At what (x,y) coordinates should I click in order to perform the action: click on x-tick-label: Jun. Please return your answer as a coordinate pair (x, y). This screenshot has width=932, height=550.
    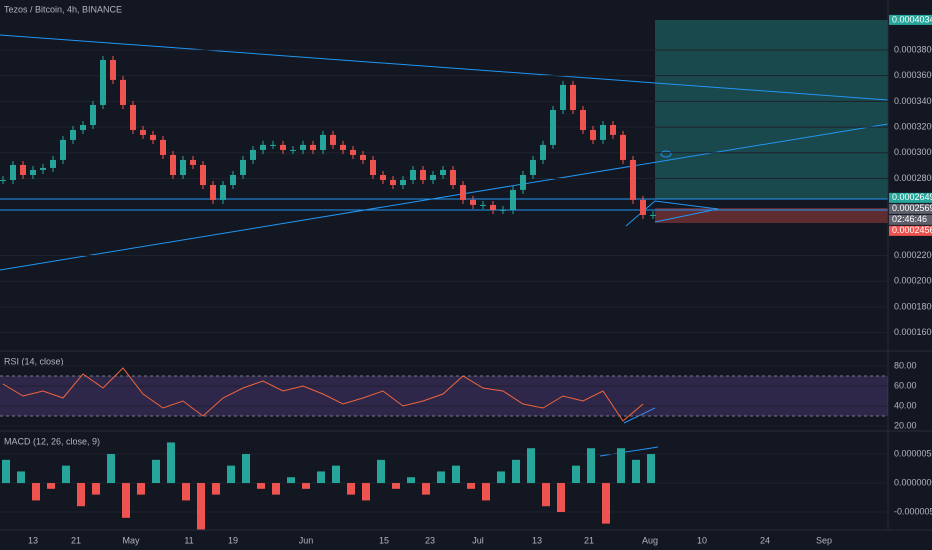
    Looking at the image, I should click on (306, 540).